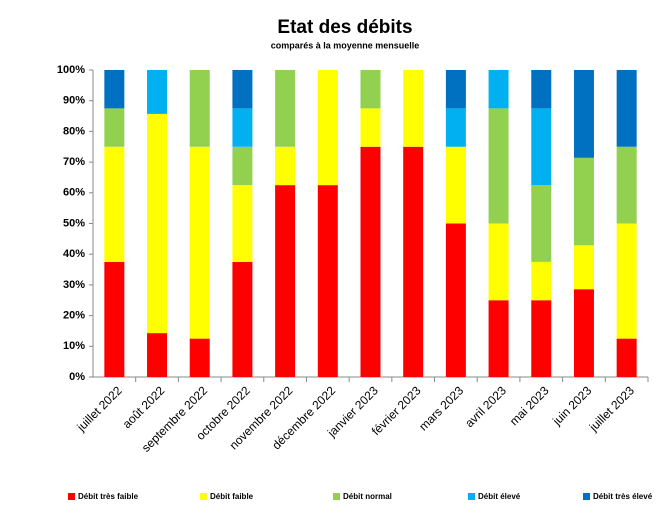 This screenshot has width=658, height=513. I want to click on chart-title: Etat des débits, so click(344, 27).